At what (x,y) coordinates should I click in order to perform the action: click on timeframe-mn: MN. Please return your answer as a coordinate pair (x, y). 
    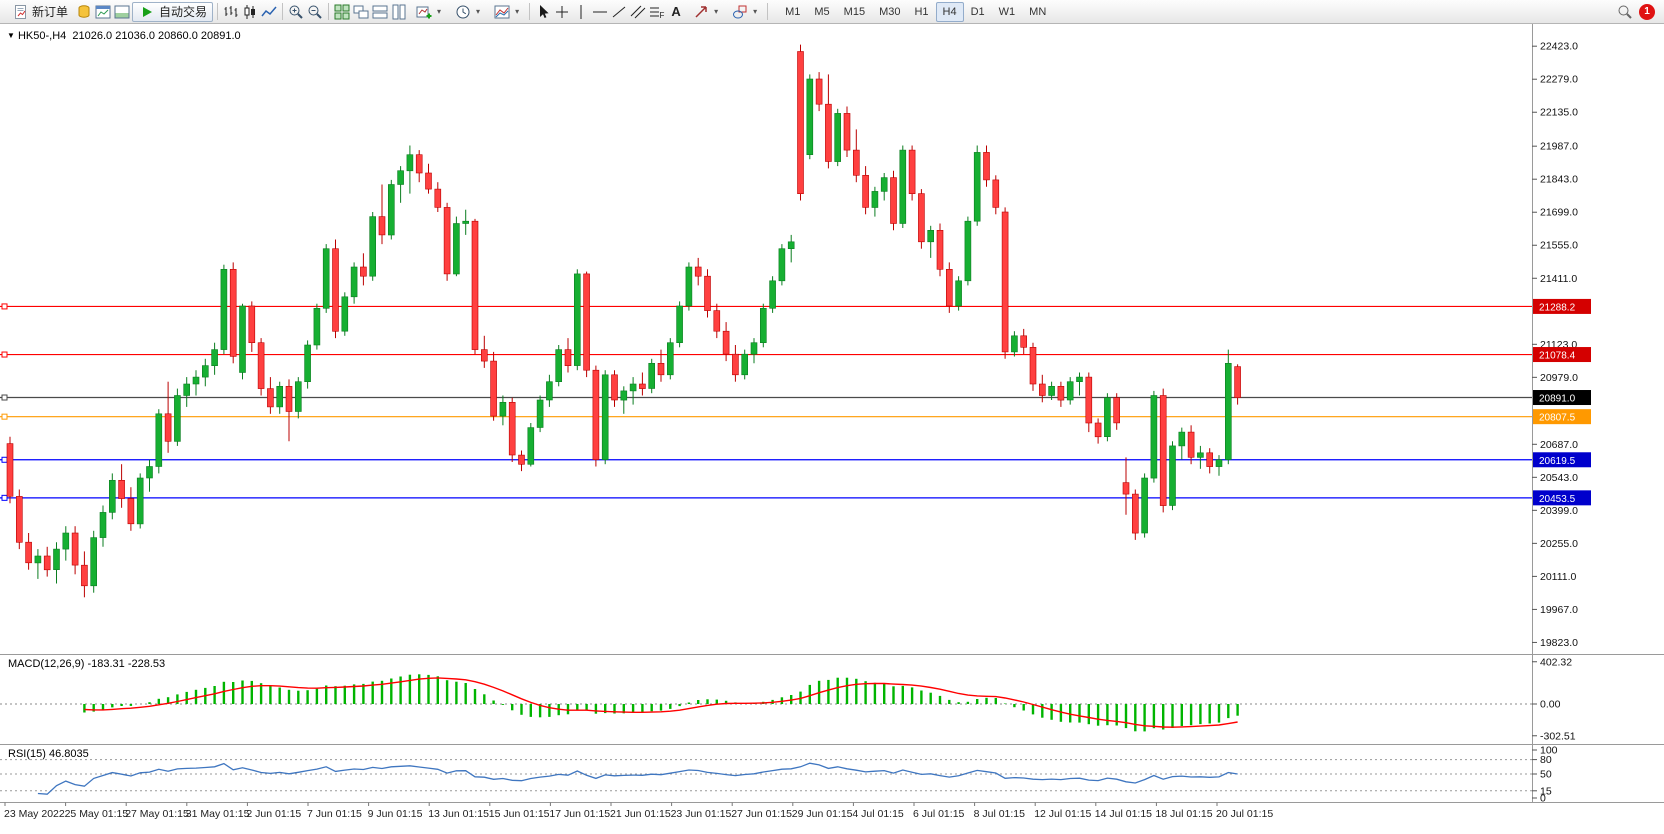
    Looking at the image, I should click on (1038, 11).